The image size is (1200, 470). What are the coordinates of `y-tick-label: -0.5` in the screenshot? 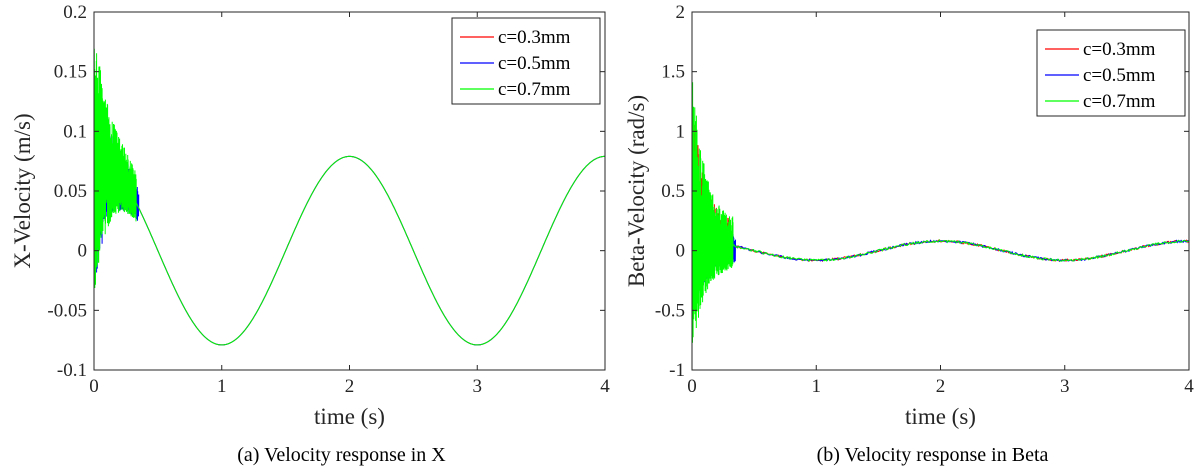 It's located at (670, 310).